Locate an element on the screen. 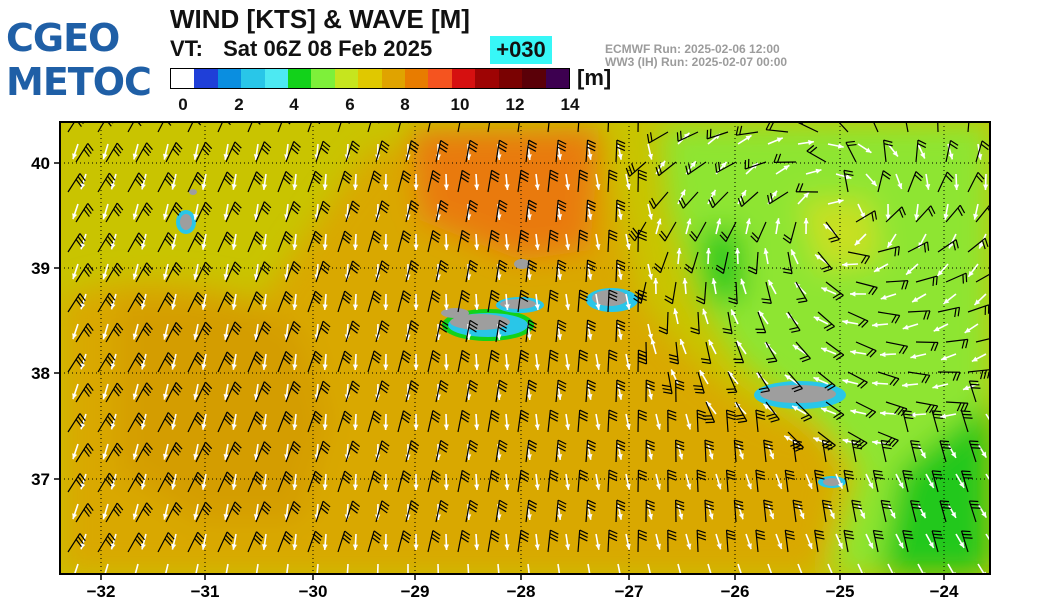 Image resolution: width=1050 pixels, height=609 pixels. latitude-tick-label: 38 is located at coordinates (40, 373).